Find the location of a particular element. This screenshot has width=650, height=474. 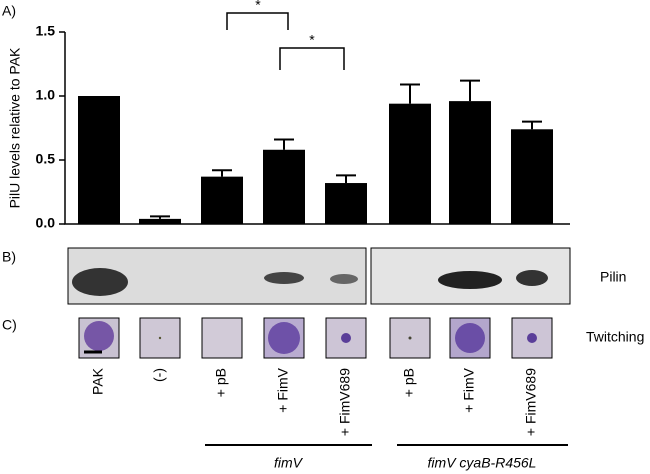

panel-label: B) is located at coordinates (9, 257).